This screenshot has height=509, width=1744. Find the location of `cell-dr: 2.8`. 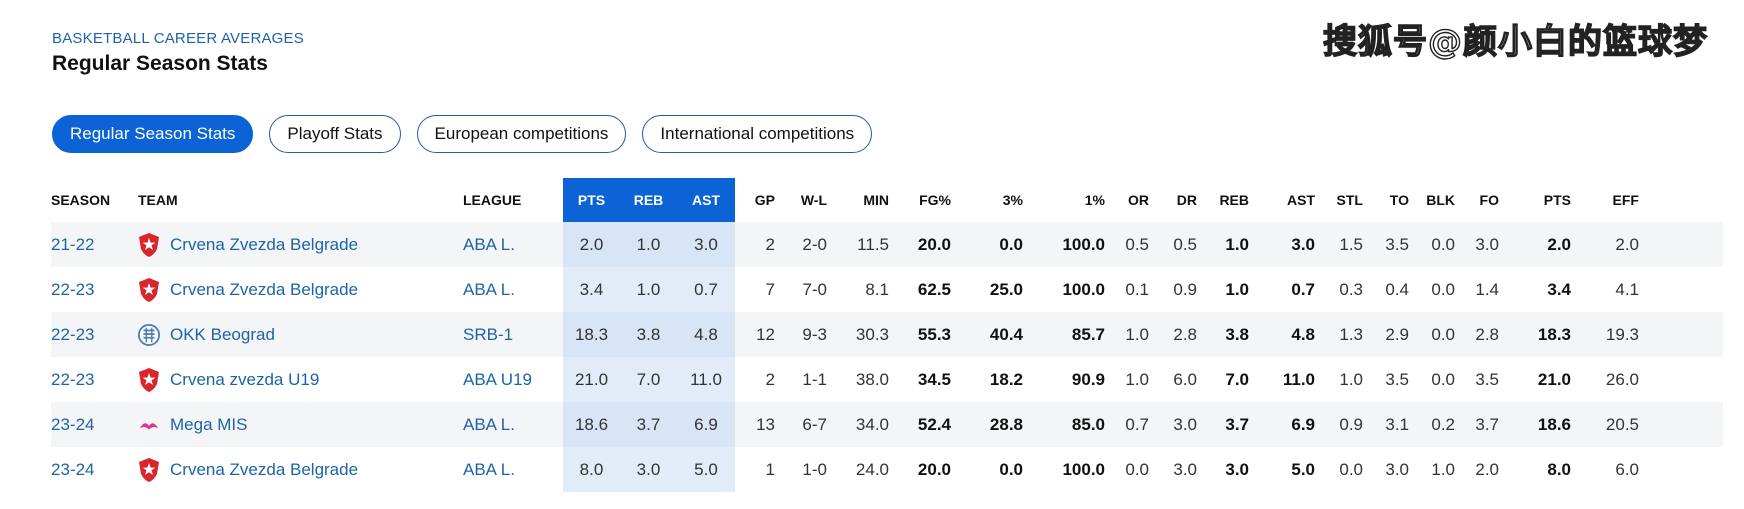

cell-dr: 2.8 is located at coordinates (1185, 334).